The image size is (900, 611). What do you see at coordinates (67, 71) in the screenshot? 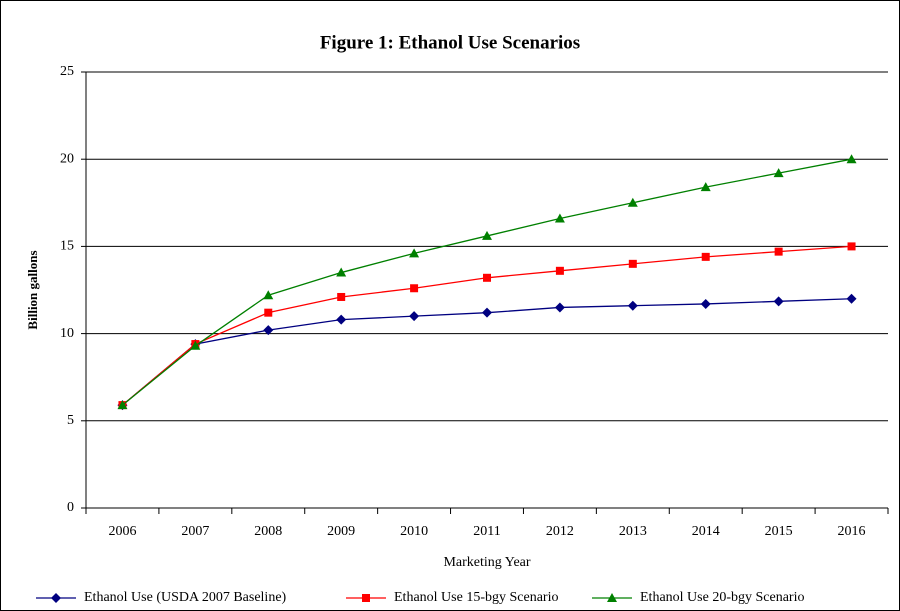
I see `y-tick-label: 25` at bounding box center [67, 71].